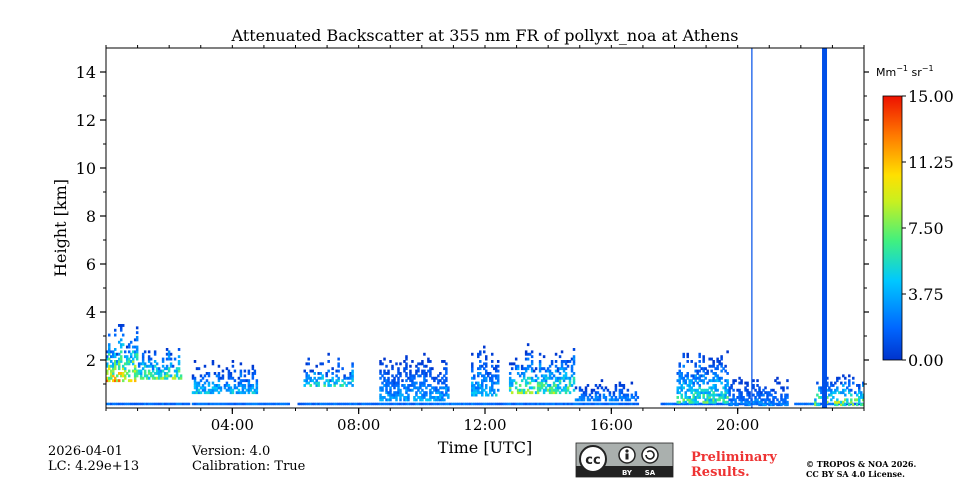 This screenshot has height=480, width=960. Describe the element at coordinates (752, 228) in the screenshot. I see `vertical-streak` at that location.